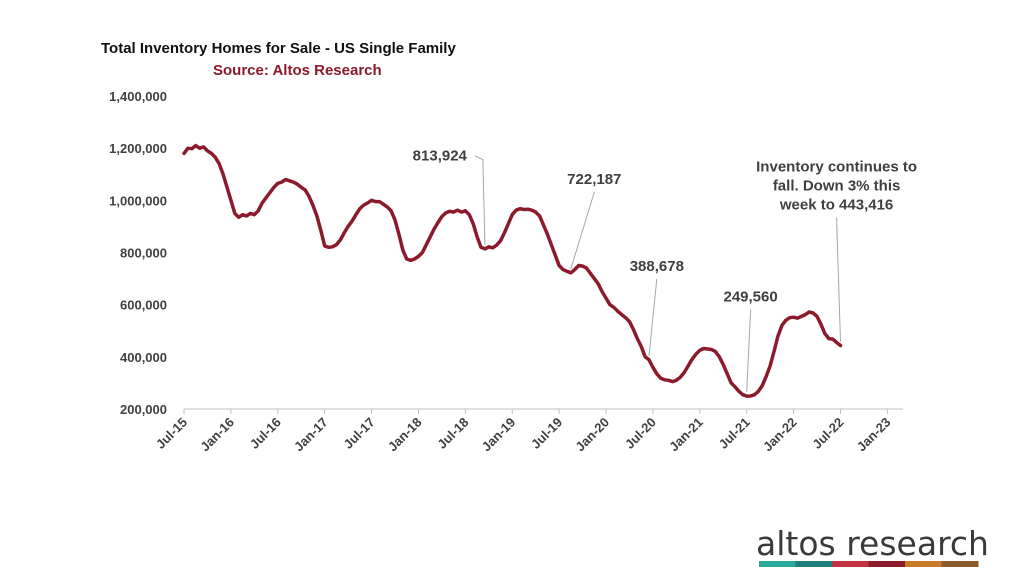 The image size is (1024, 576). Describe the element at coordinates (405, 435) in the screenshot. I see `x-tick-label: Jan-18` at that location.